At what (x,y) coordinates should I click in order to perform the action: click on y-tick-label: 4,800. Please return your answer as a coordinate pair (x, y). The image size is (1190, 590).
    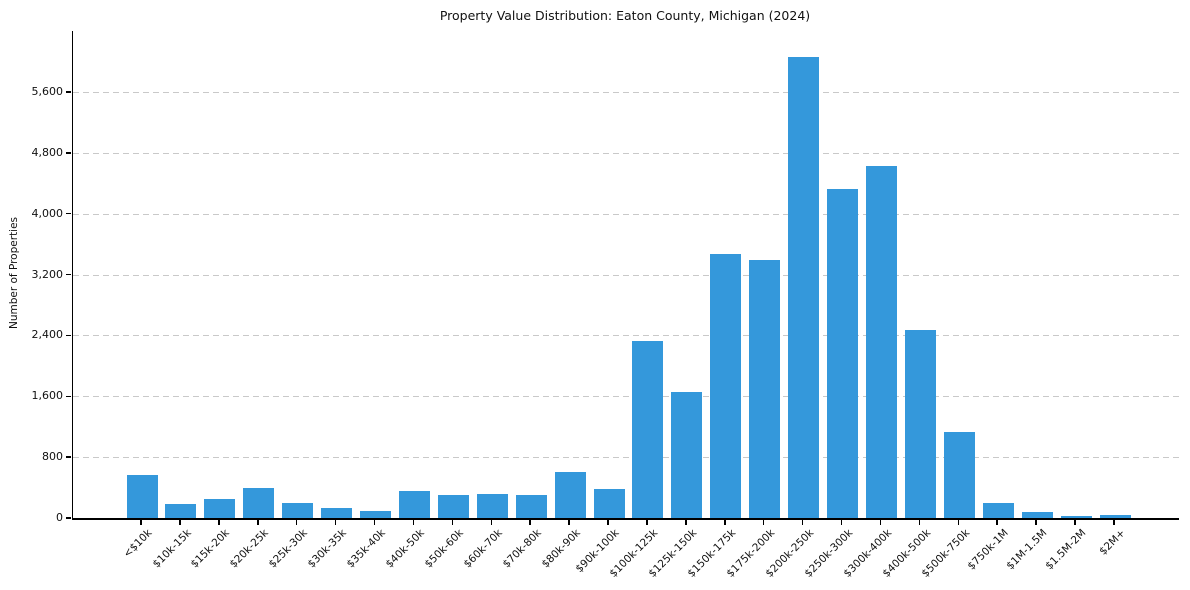
    Looking at the image, I should click on (47, 152).